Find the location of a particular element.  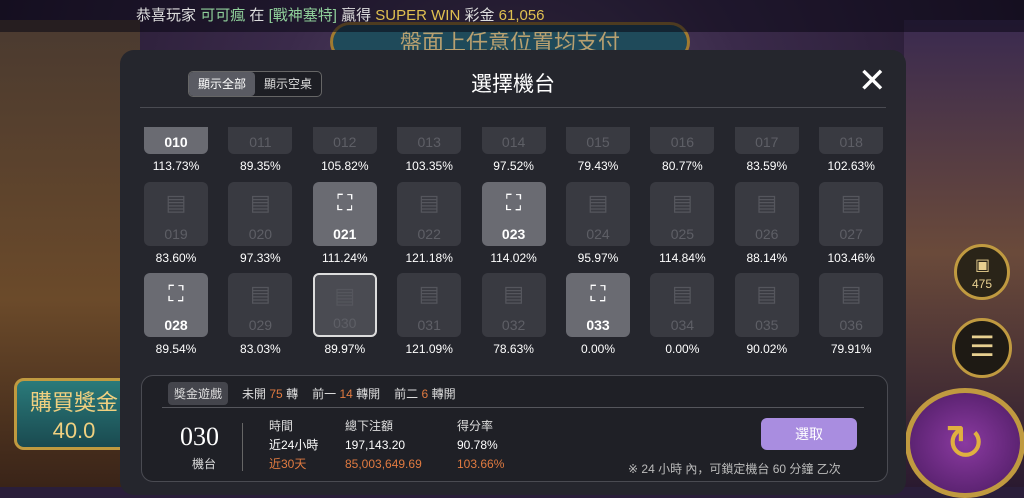

machine-number: 019 is located at coordinates (176, 233).